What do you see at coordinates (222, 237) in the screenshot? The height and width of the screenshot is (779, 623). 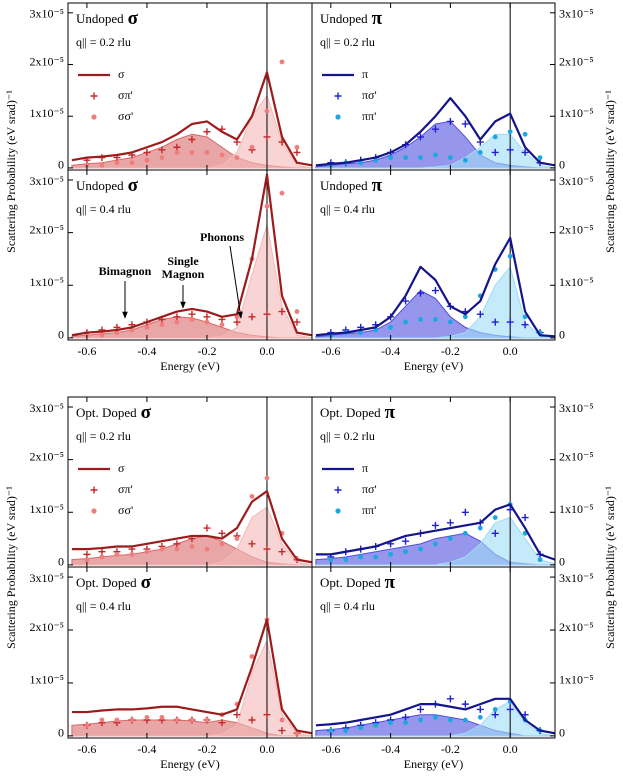 I see `annotation-text: Phonons` at bounding box center [222, 237].